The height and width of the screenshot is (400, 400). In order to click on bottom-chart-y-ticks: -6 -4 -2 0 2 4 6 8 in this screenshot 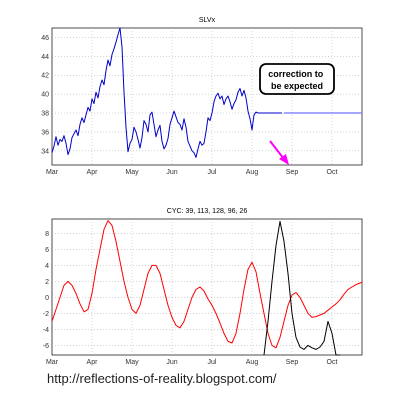, I will do `click(46, 290)`.